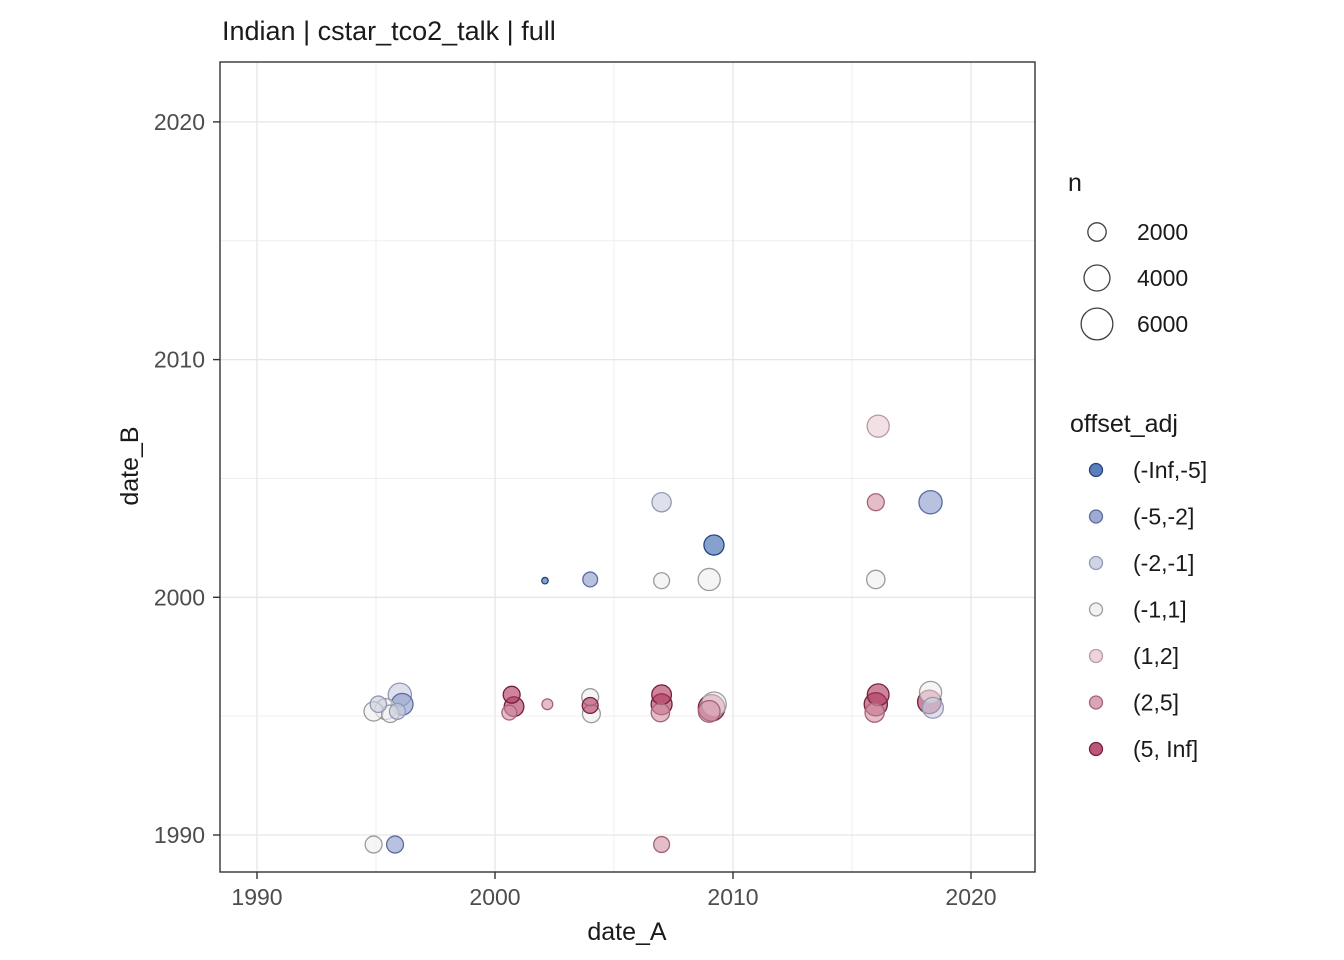 Image resolution: width=1344 pixels, height=960 pixels. What do you see at coordinates (1162, 324) in the screenshot?
I see `size-legend-label: 6000` at bounding box center [1162, 324].